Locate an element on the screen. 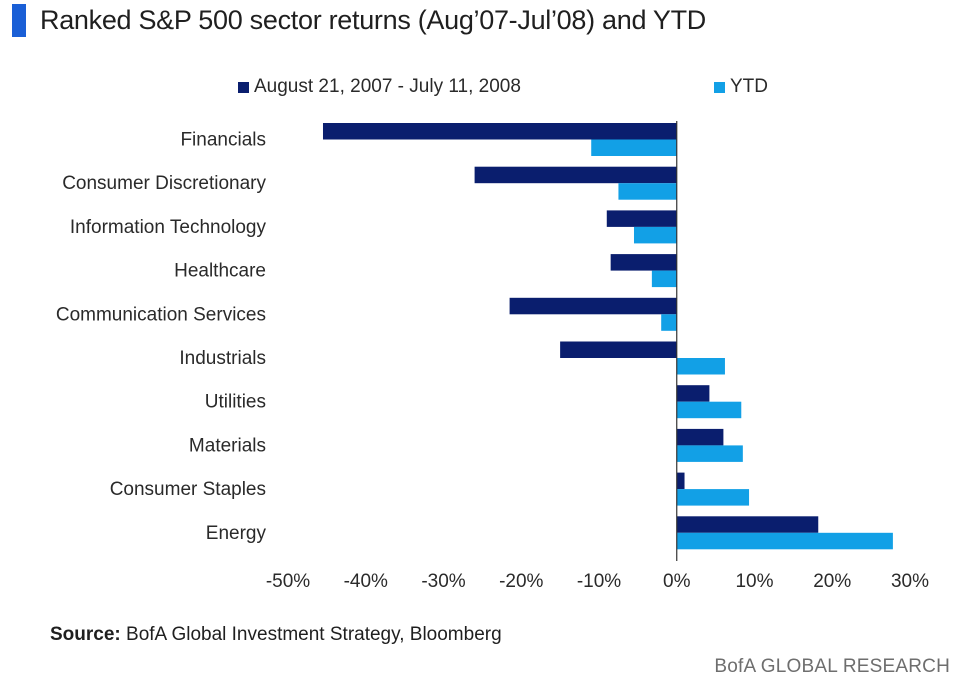  category-label: Communication Services is located at coordinates (161, 314).